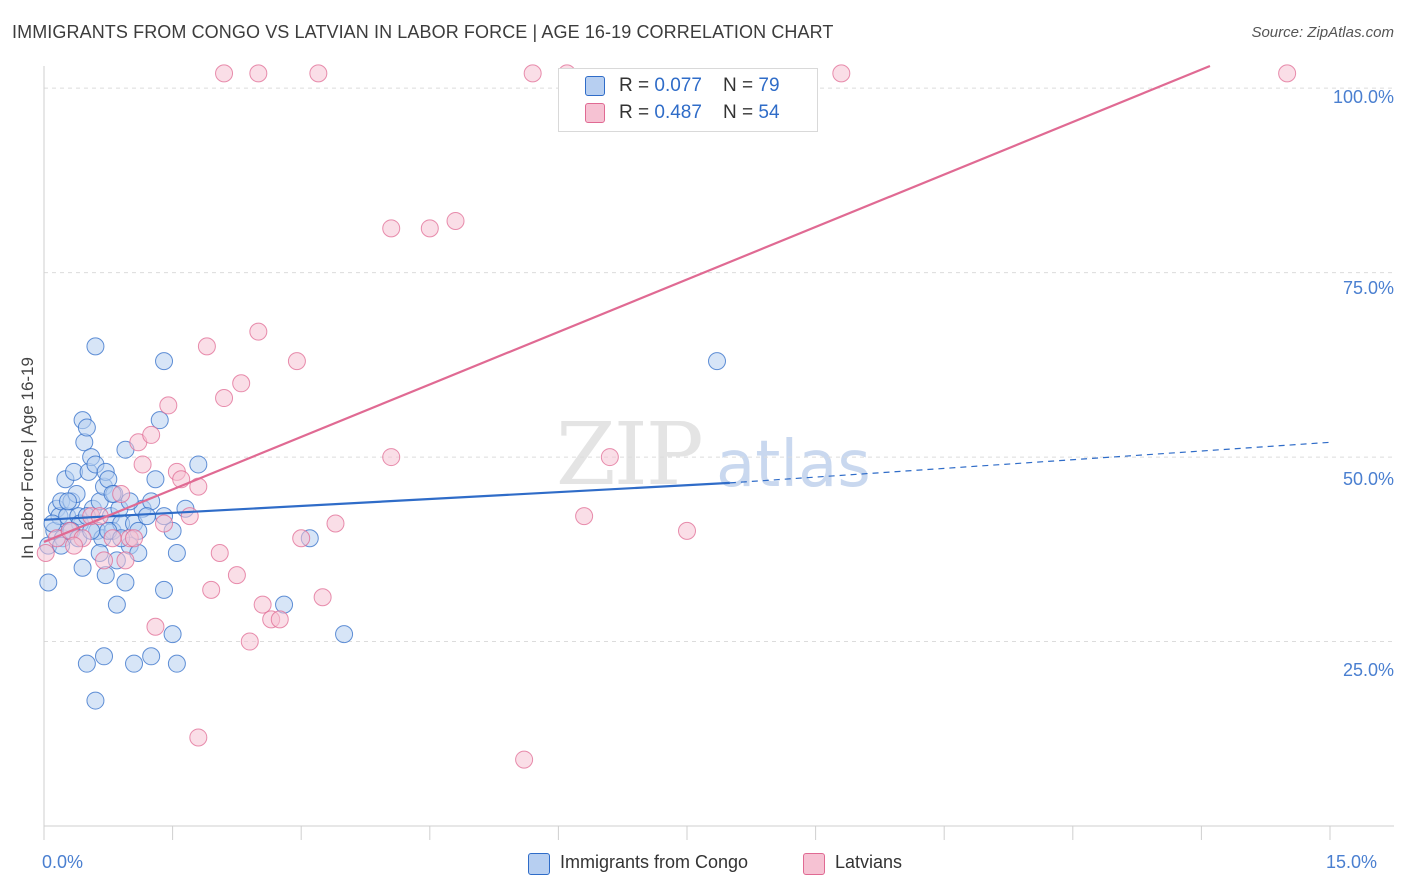 This screenshot has height=892, width=1406. What do you see at coordinates (386, 501) in the screenshot?
I see `trendline-congo` at bounding box center [386, 501].